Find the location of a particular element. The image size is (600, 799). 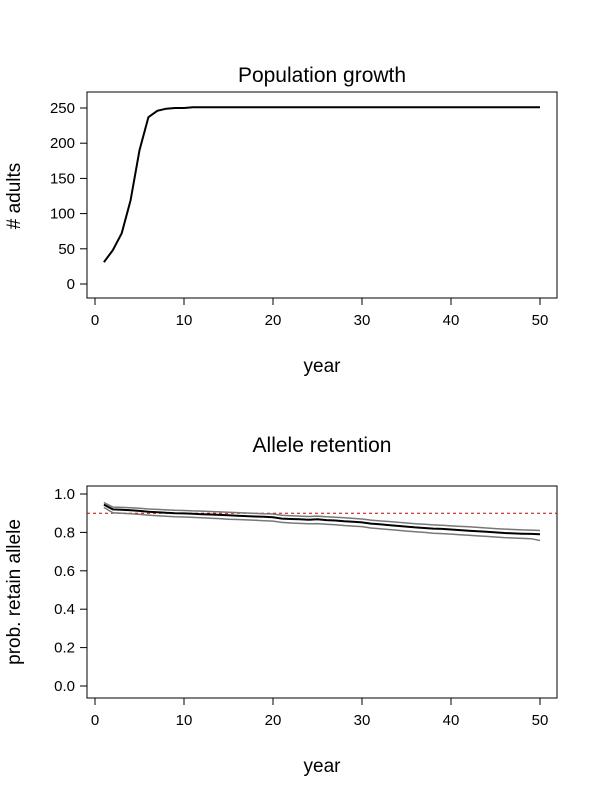

y-tick-label: 0.8 is located at coordinates (64, 532).